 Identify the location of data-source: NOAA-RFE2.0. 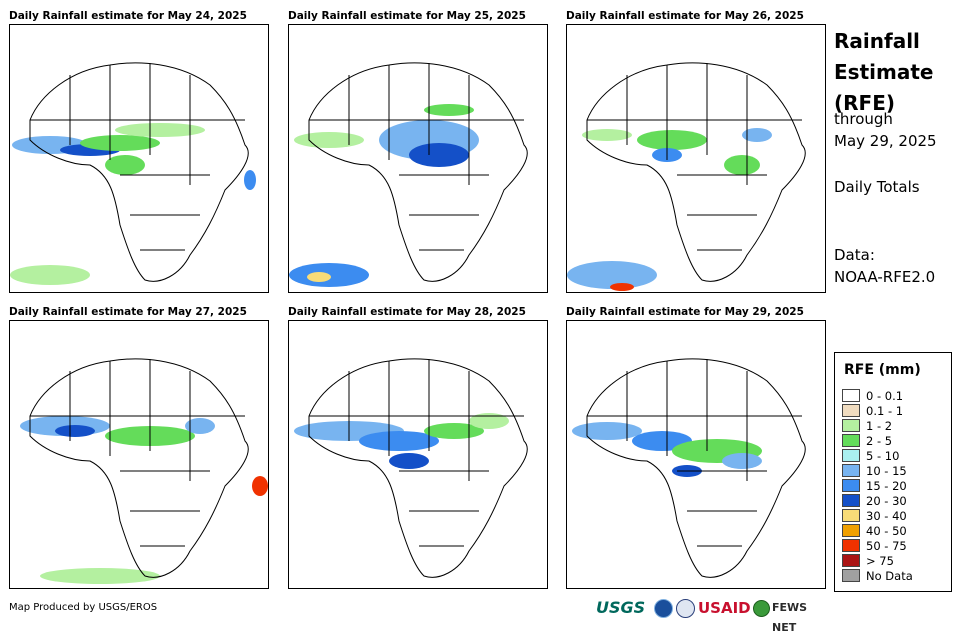
(885, 277).